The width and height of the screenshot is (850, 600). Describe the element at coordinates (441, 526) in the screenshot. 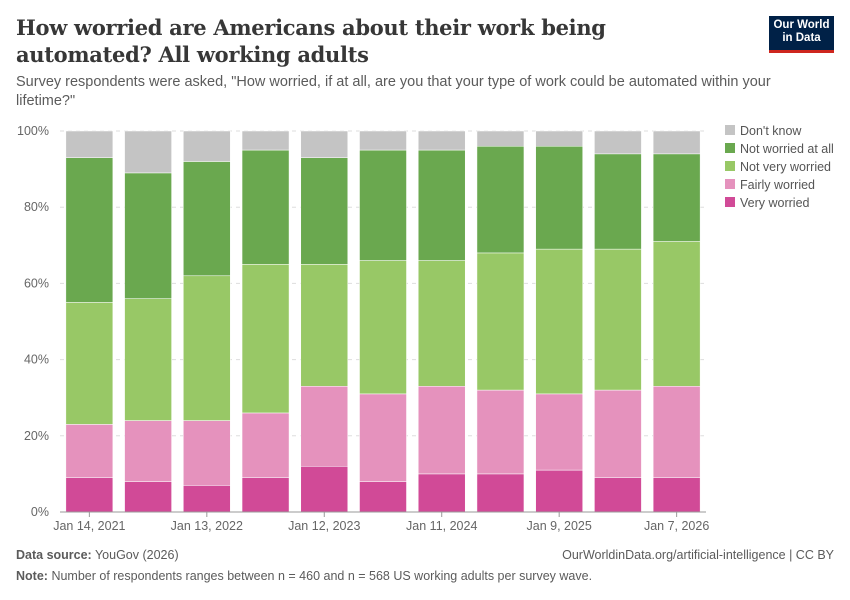

I see `x-tick-label: Jan 11, 2024` at that location.